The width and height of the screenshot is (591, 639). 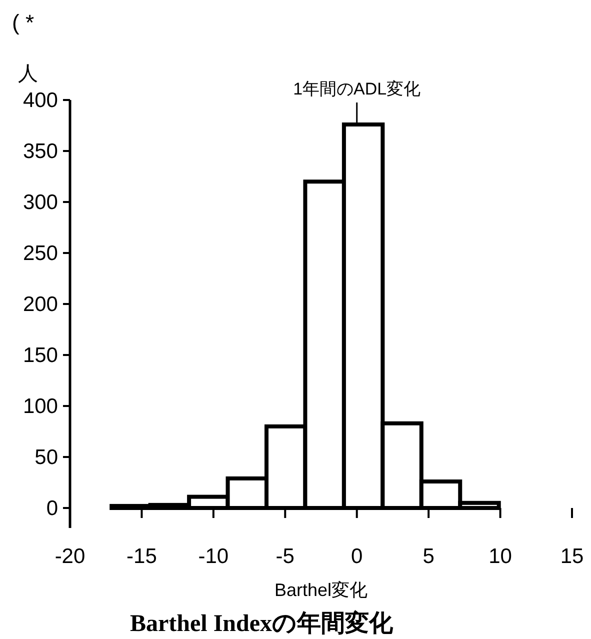 I want to click on y-tick-label: 100, so click(x=40, y=406).